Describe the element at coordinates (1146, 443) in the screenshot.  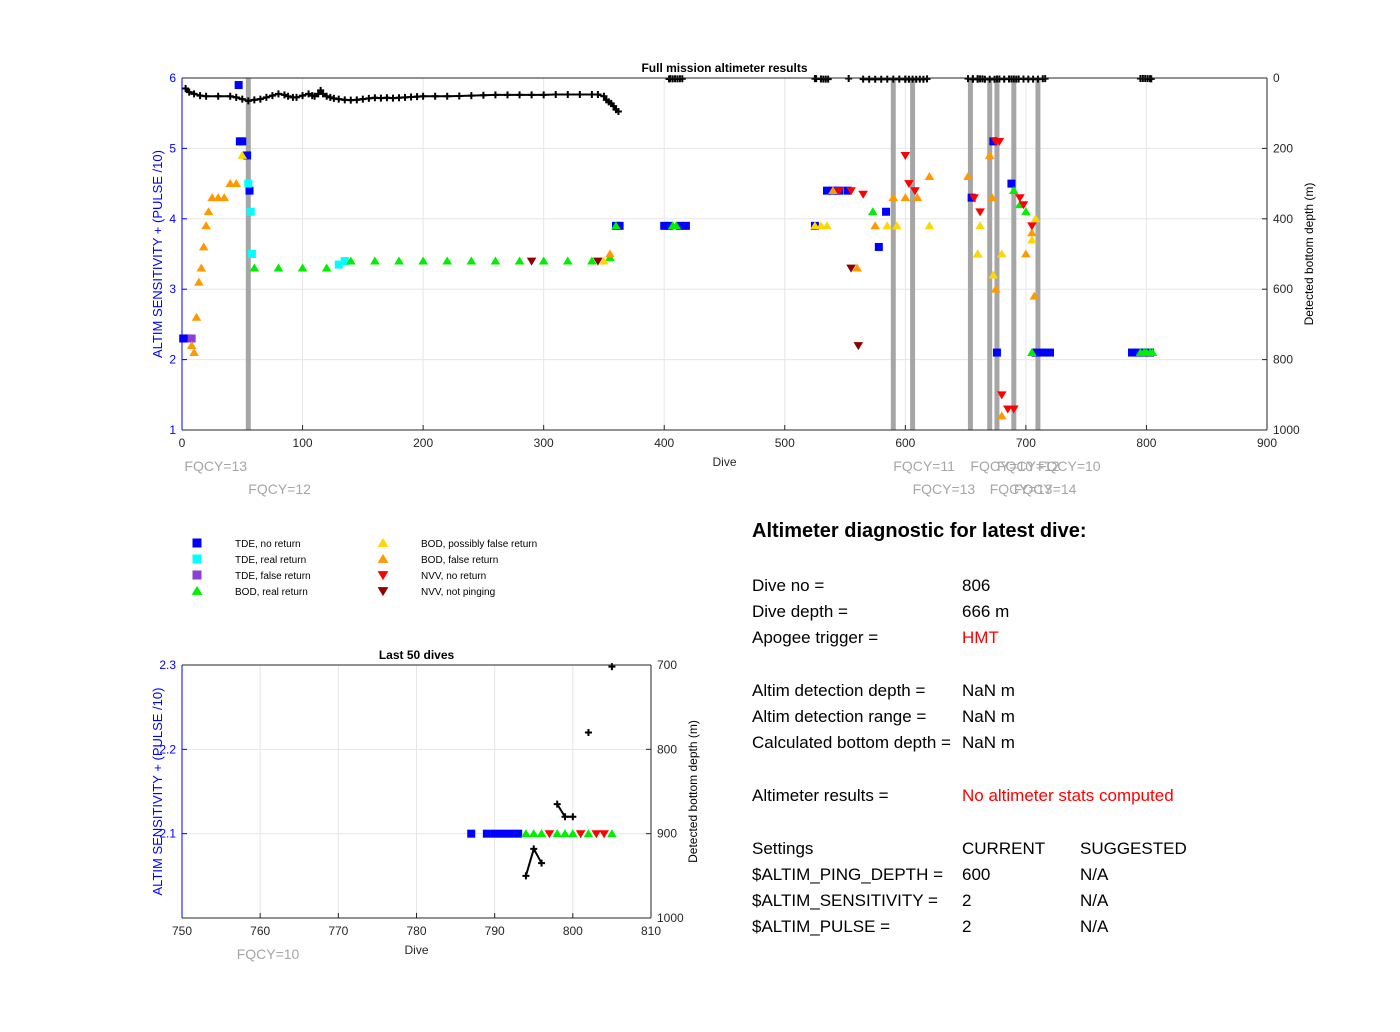
I see `x-tick-label: 800` at that location.